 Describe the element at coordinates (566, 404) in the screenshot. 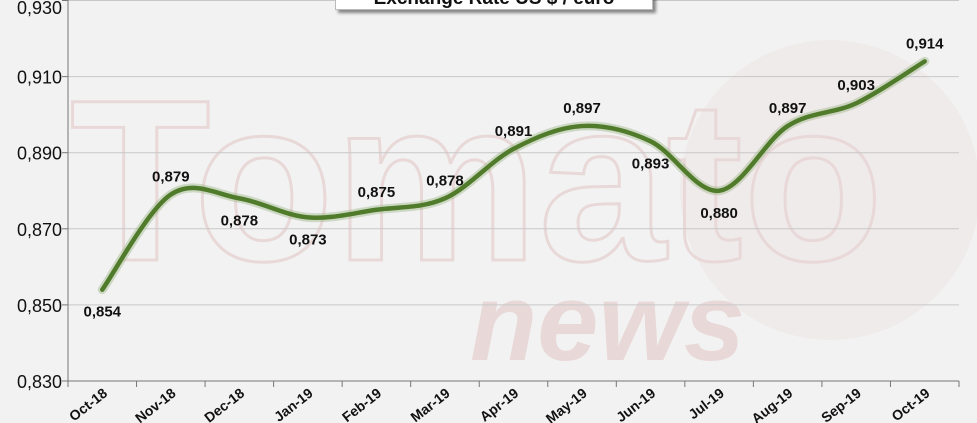

I see `x-tick-label: May-19` at that location.